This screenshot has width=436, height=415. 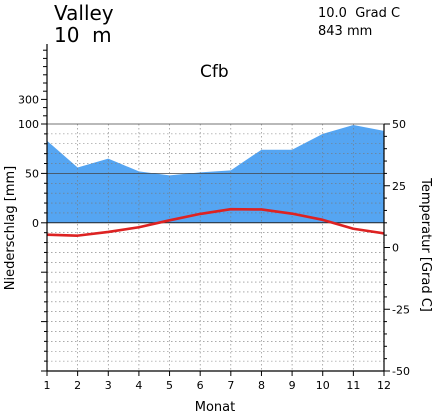 I want to click on y-right-tick-label: 25, so click(x=399, y=186).